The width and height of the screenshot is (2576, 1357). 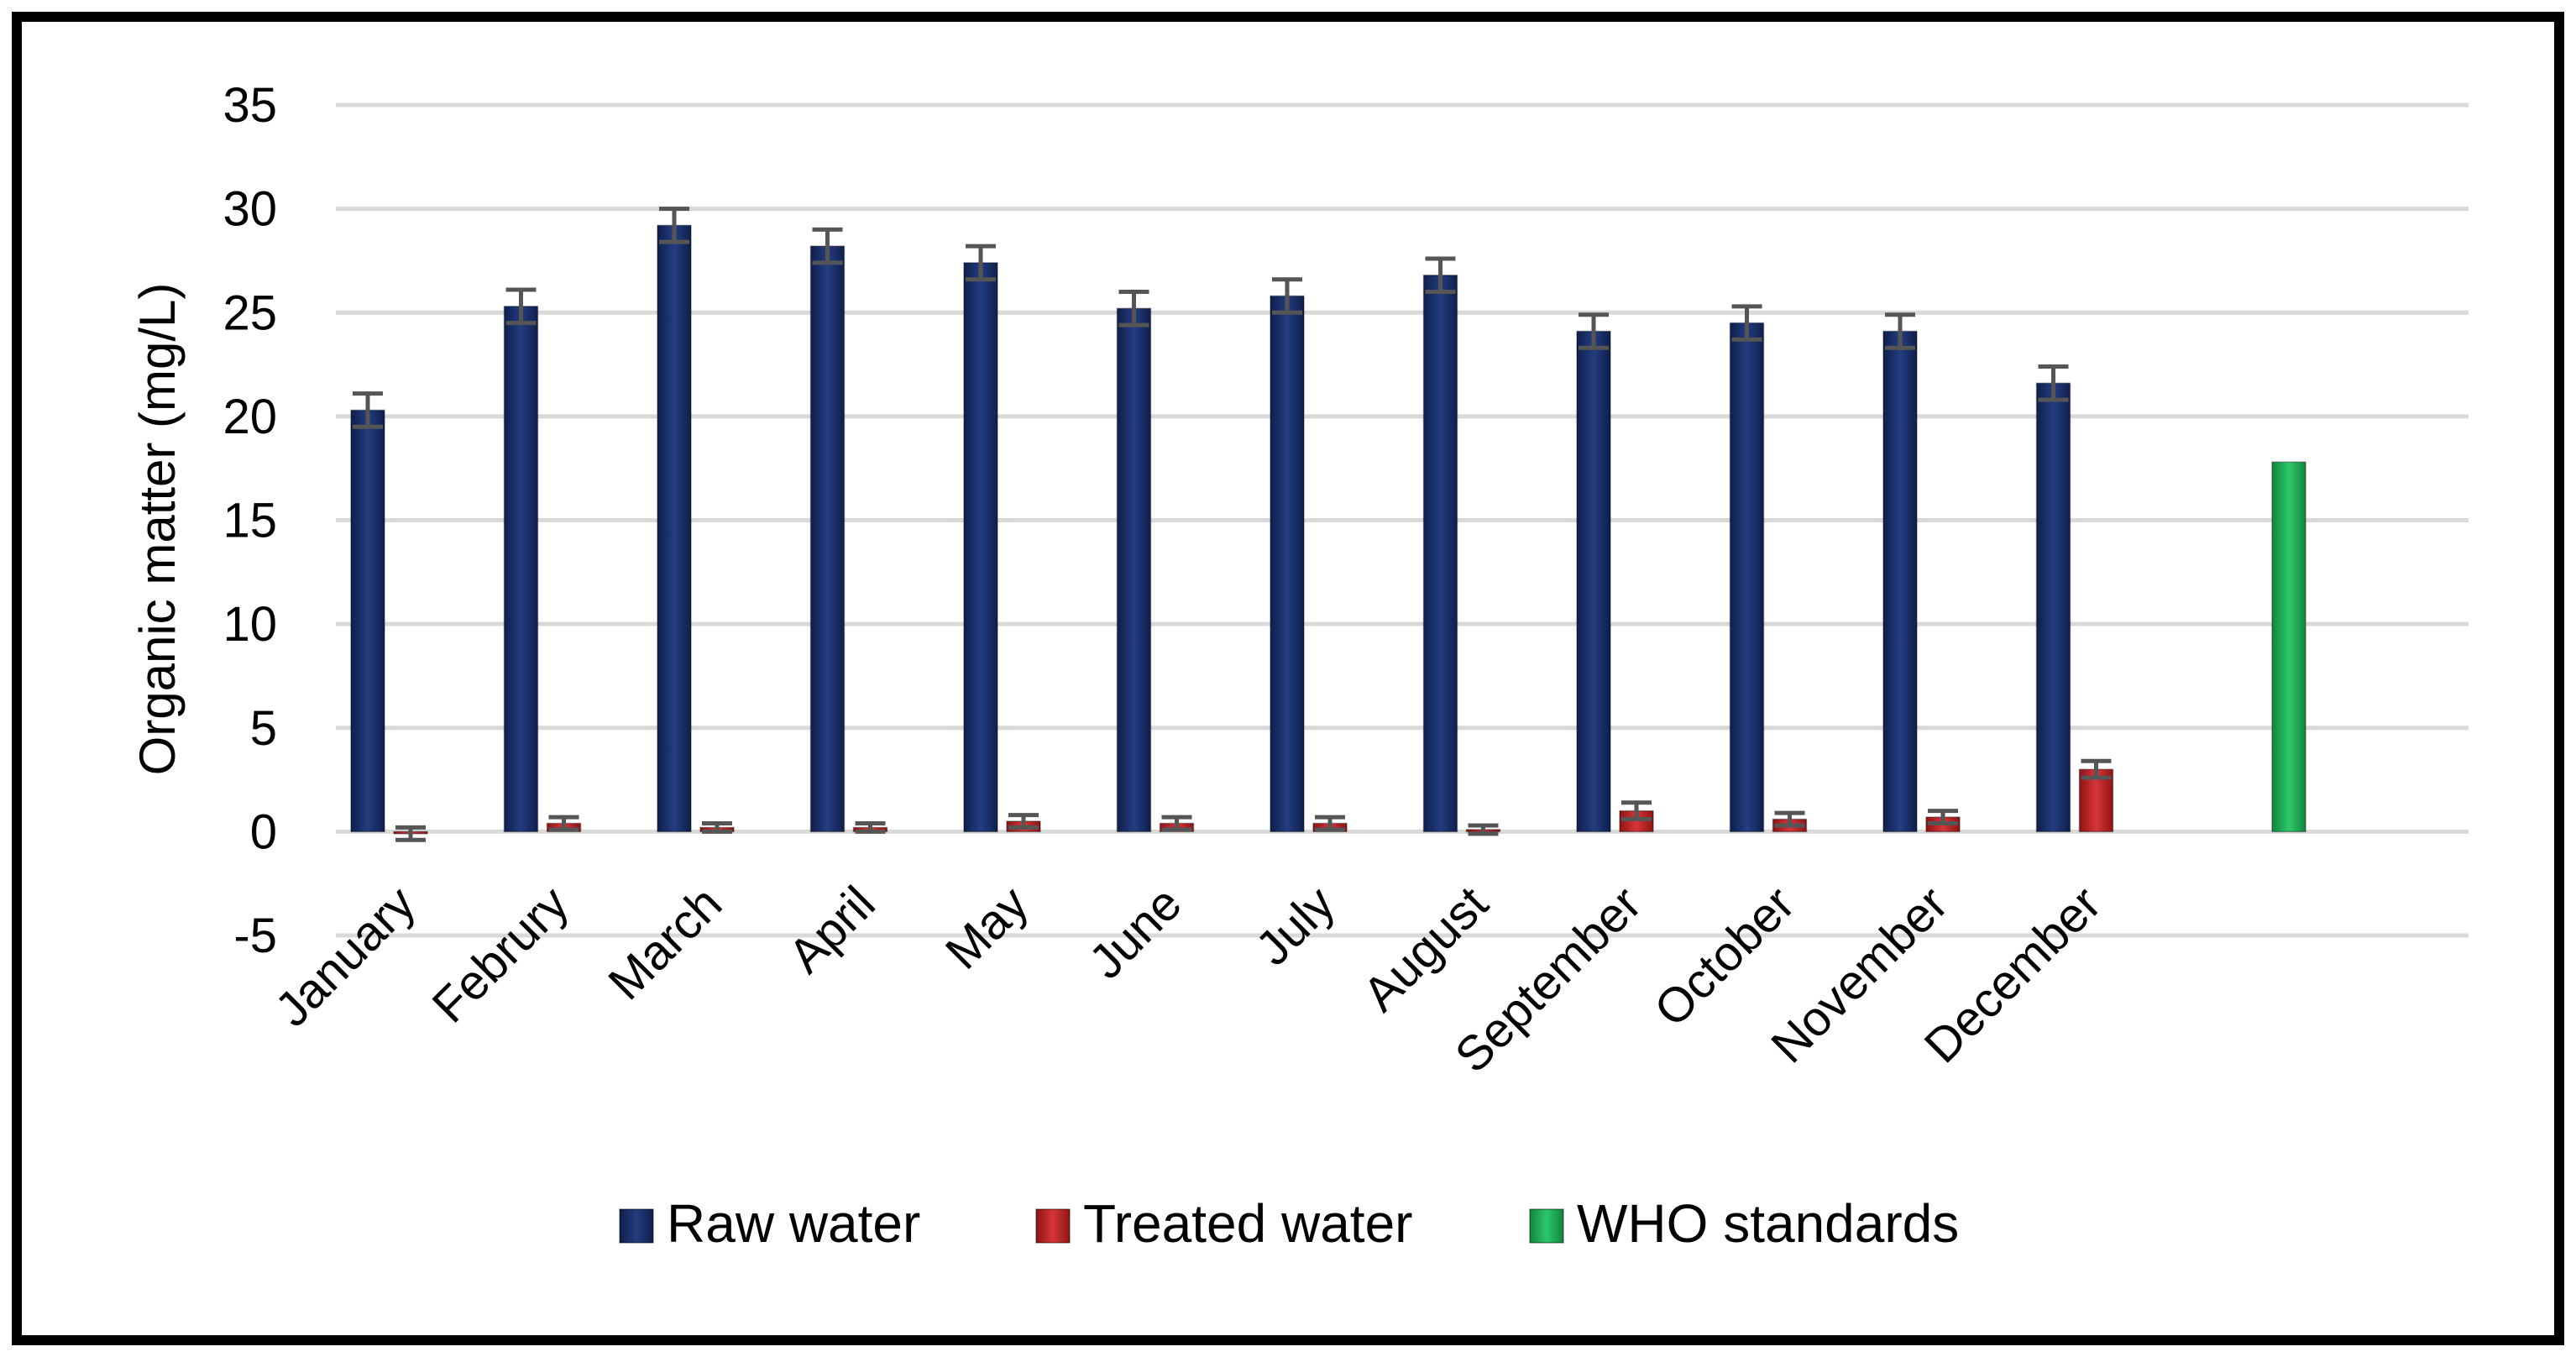 I want to click on legend-label: Treated water, so click(x=1248, y=1223).